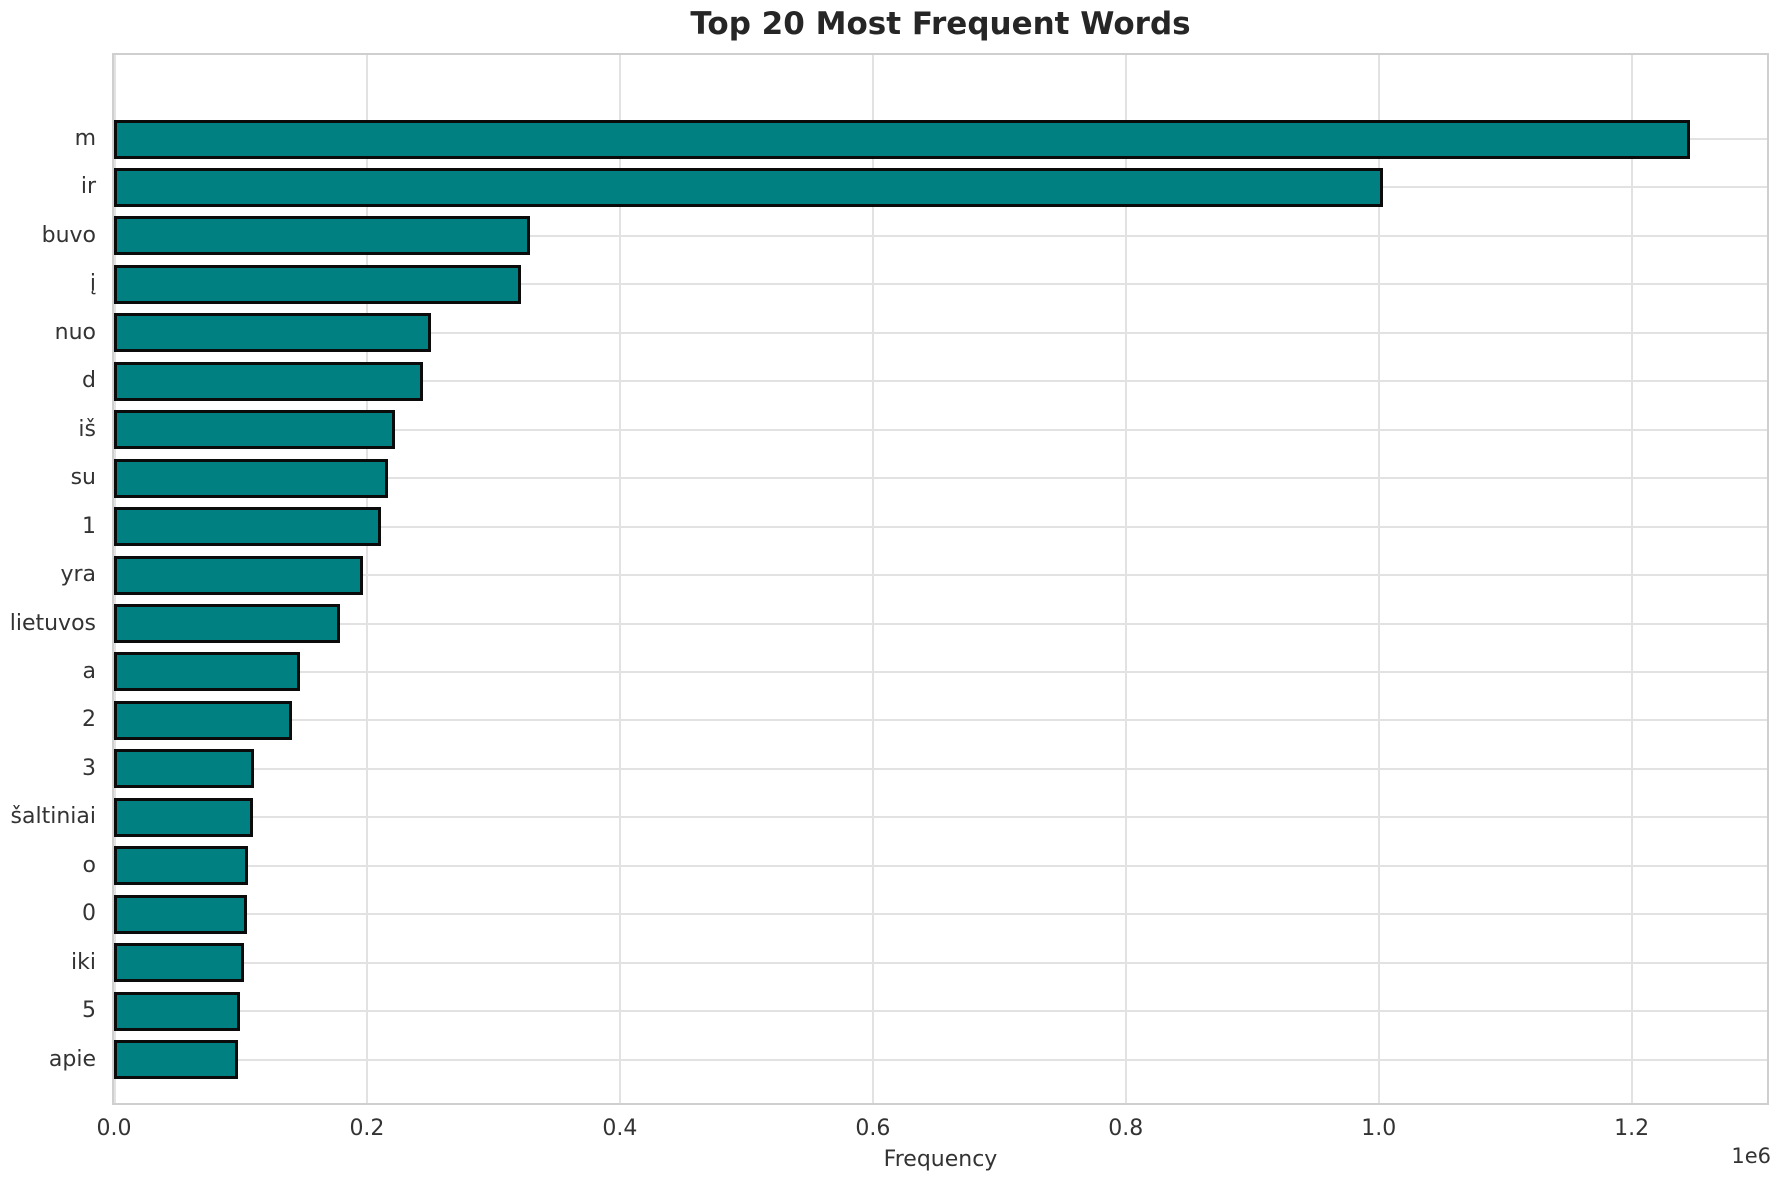 The image size is (1785, 1185). I want to click on y-tick-label: šaltiniai, so click(53, 817).